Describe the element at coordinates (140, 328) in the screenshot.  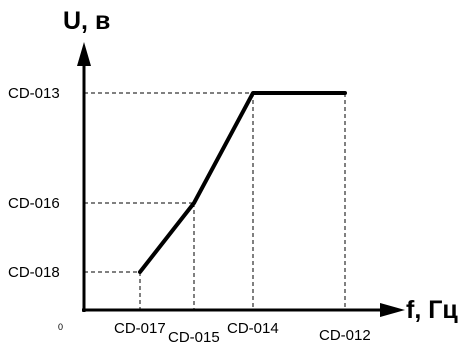
I see `x-tick-label: CD-017` at that location.